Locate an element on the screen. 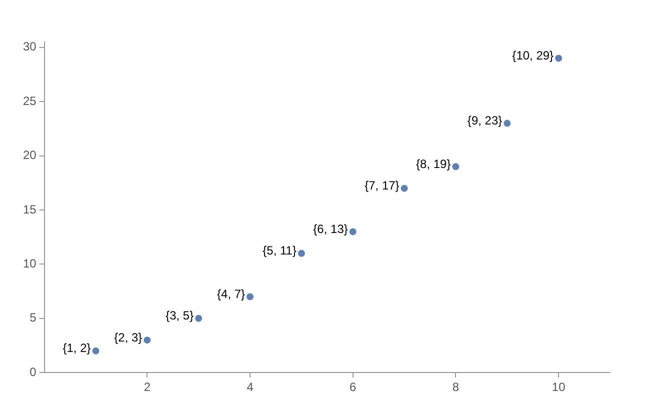 This screenshot has height=418, width=660. x-tick-label: 2 is located at coordinates (147, 387).